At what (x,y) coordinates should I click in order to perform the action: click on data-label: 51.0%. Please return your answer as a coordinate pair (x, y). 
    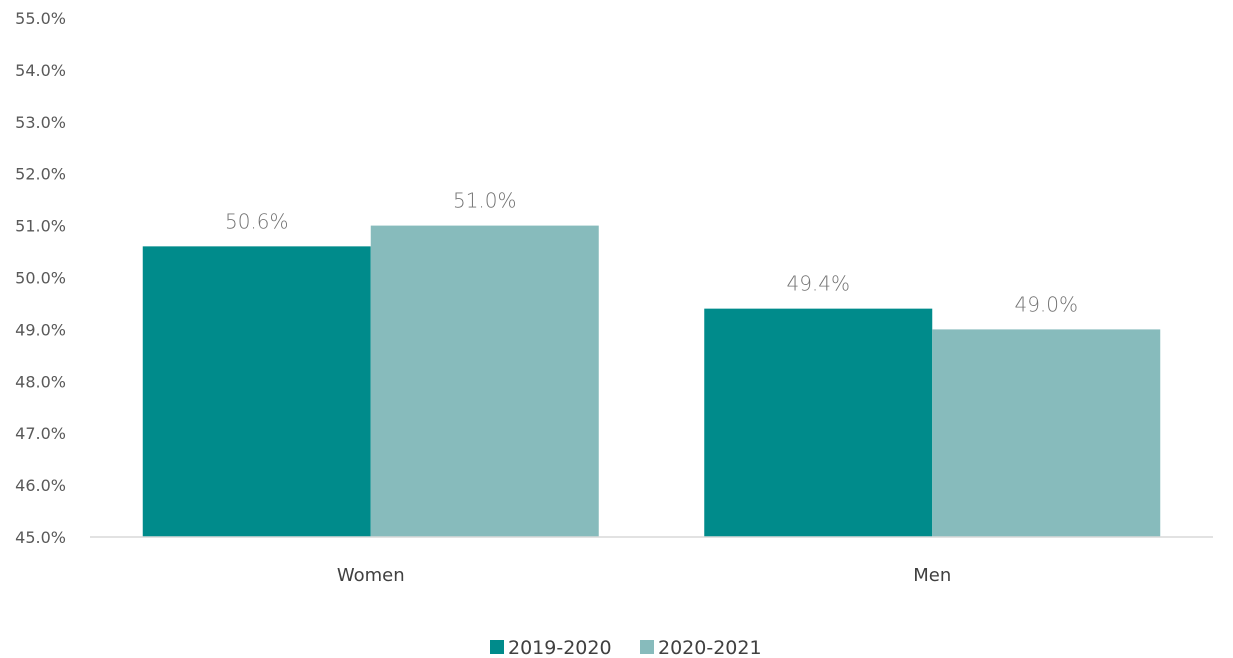
    Looking at the image, I should click on (485, 201).